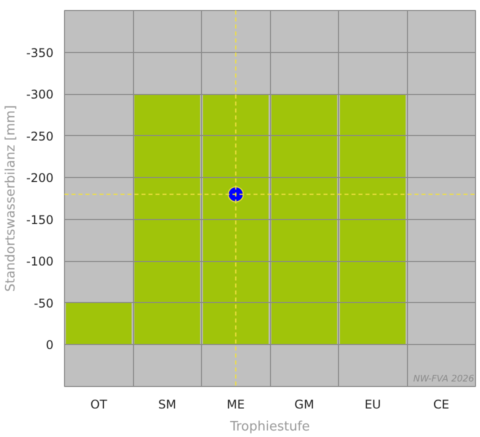 Image resolution: width=480 pixels, height=437 pixels. What do you see at coordinates (10, 198) in the screenshot?
I see `y-axis-title: Standortswasserbilanz [mm]` at bounding box center [10, 198].